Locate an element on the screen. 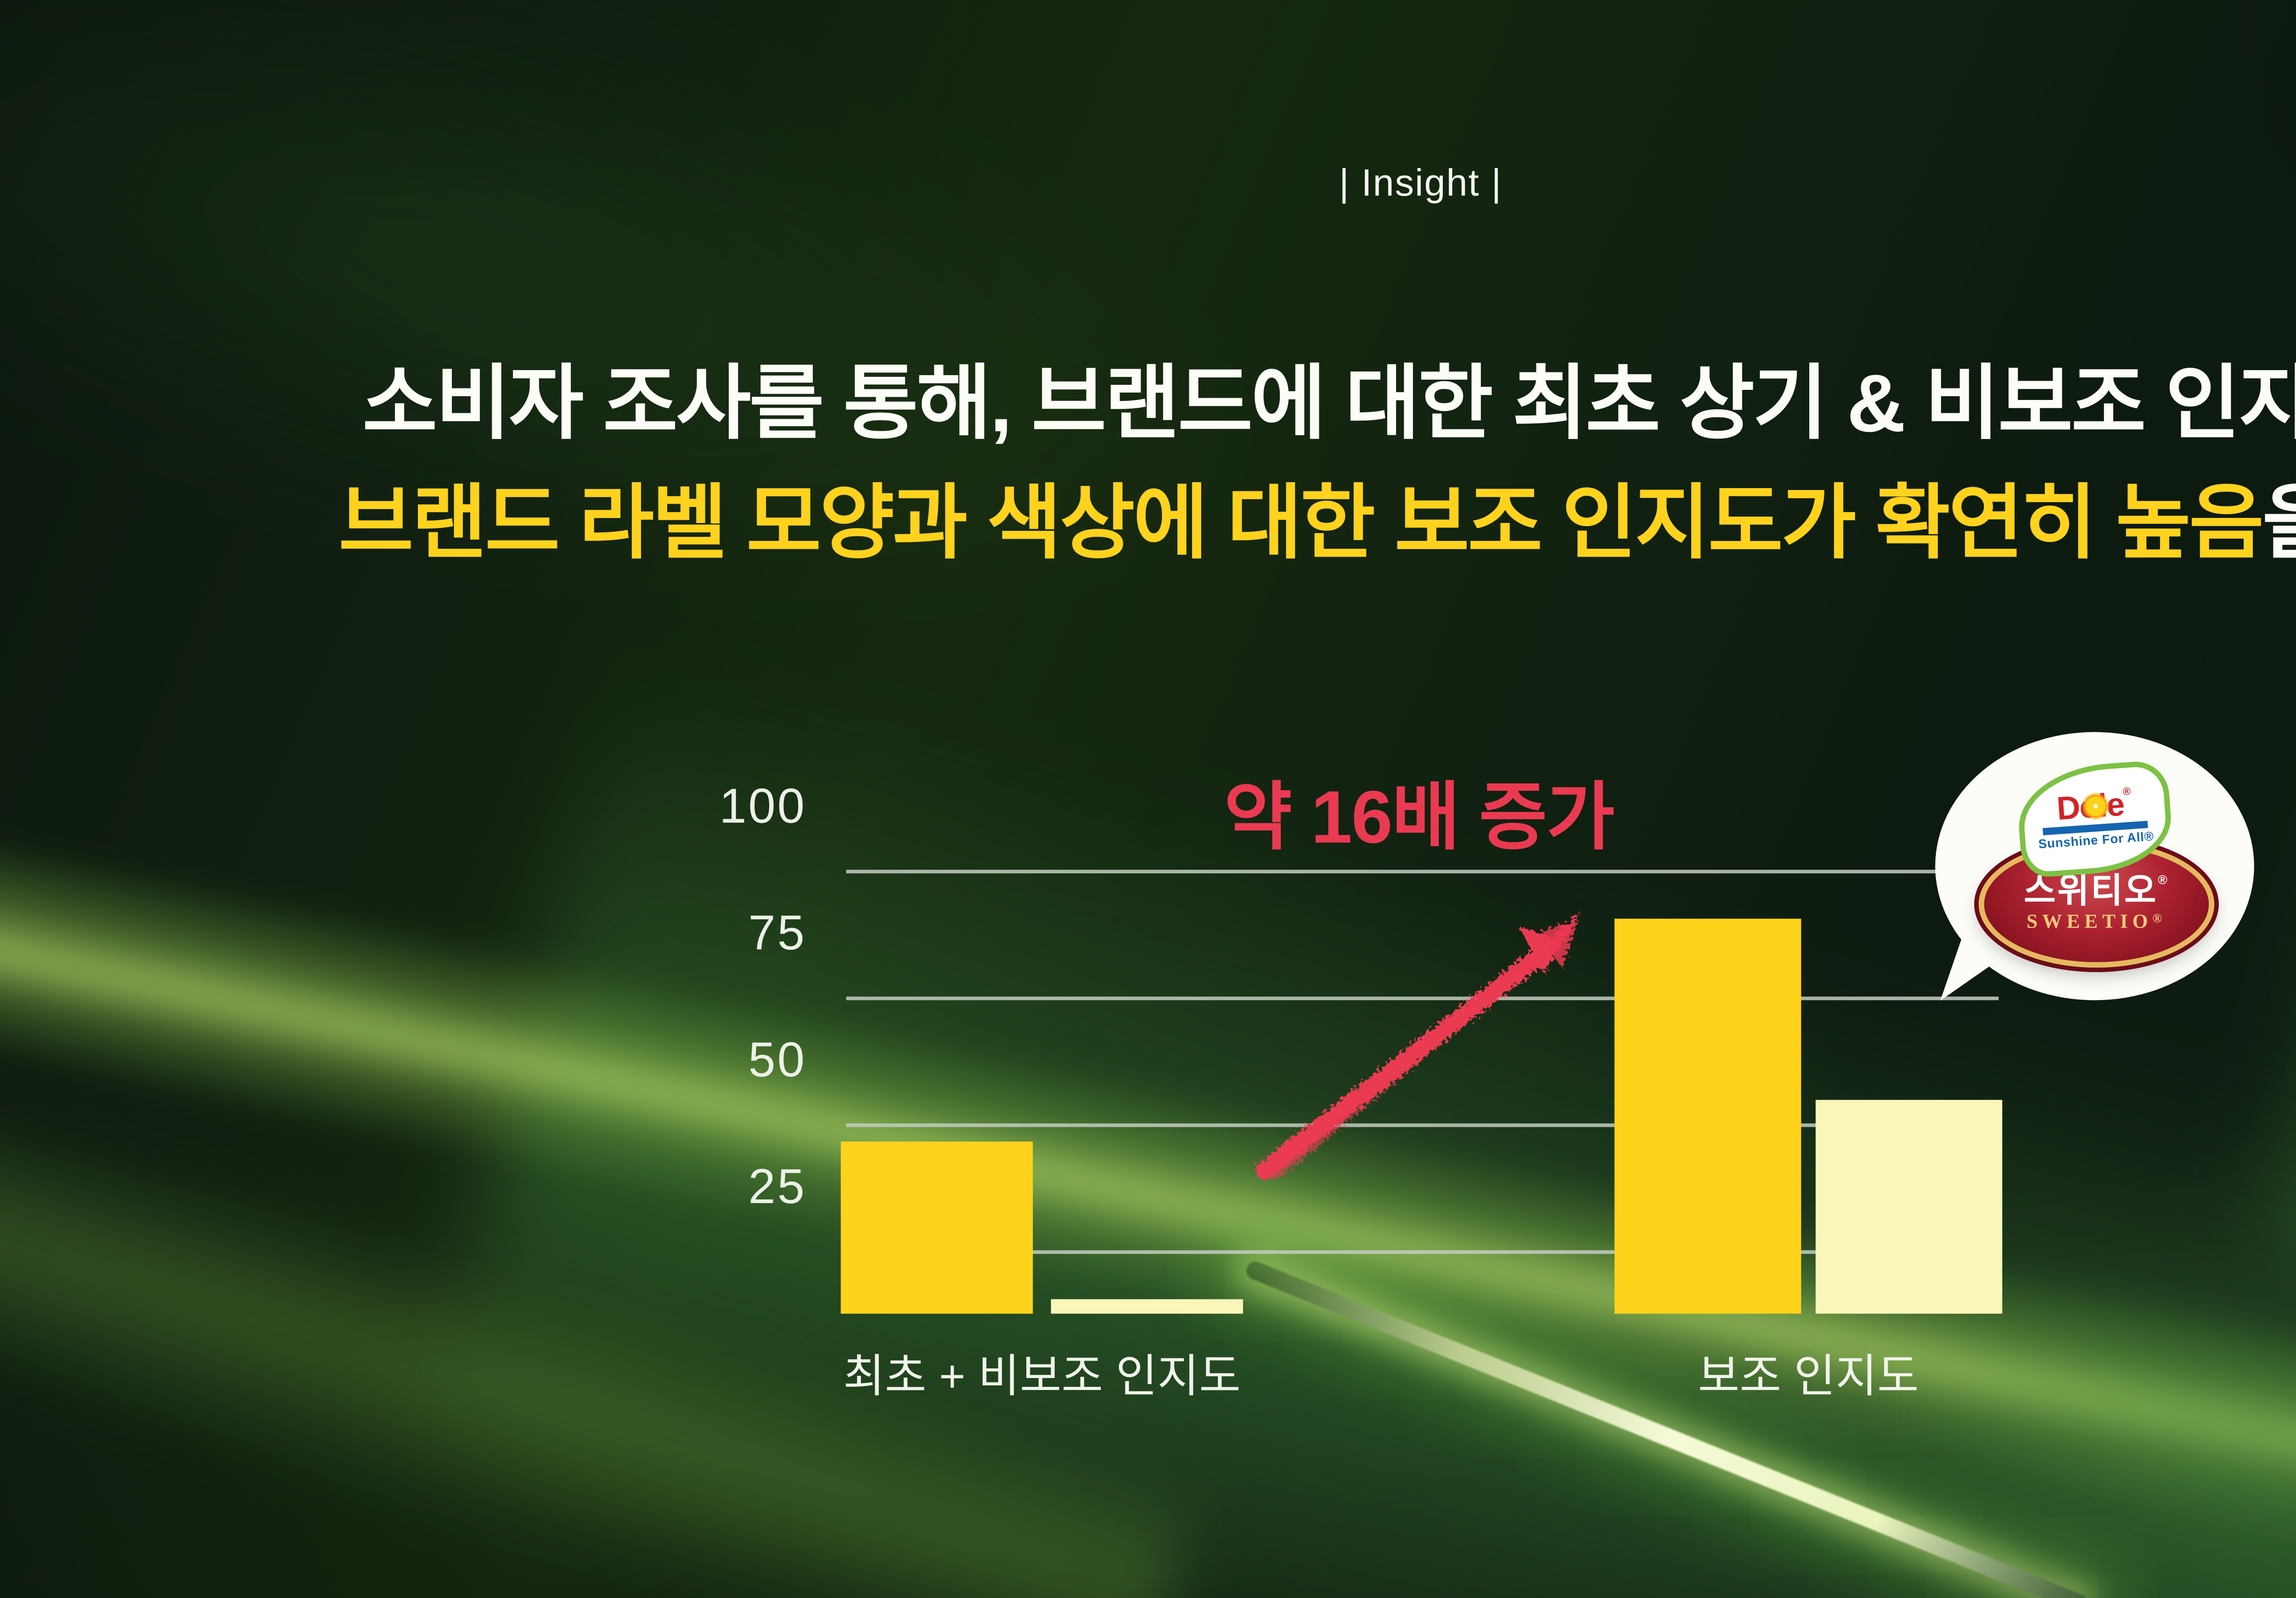  y-tick-label: 100 is located at coordinates (697, 807).